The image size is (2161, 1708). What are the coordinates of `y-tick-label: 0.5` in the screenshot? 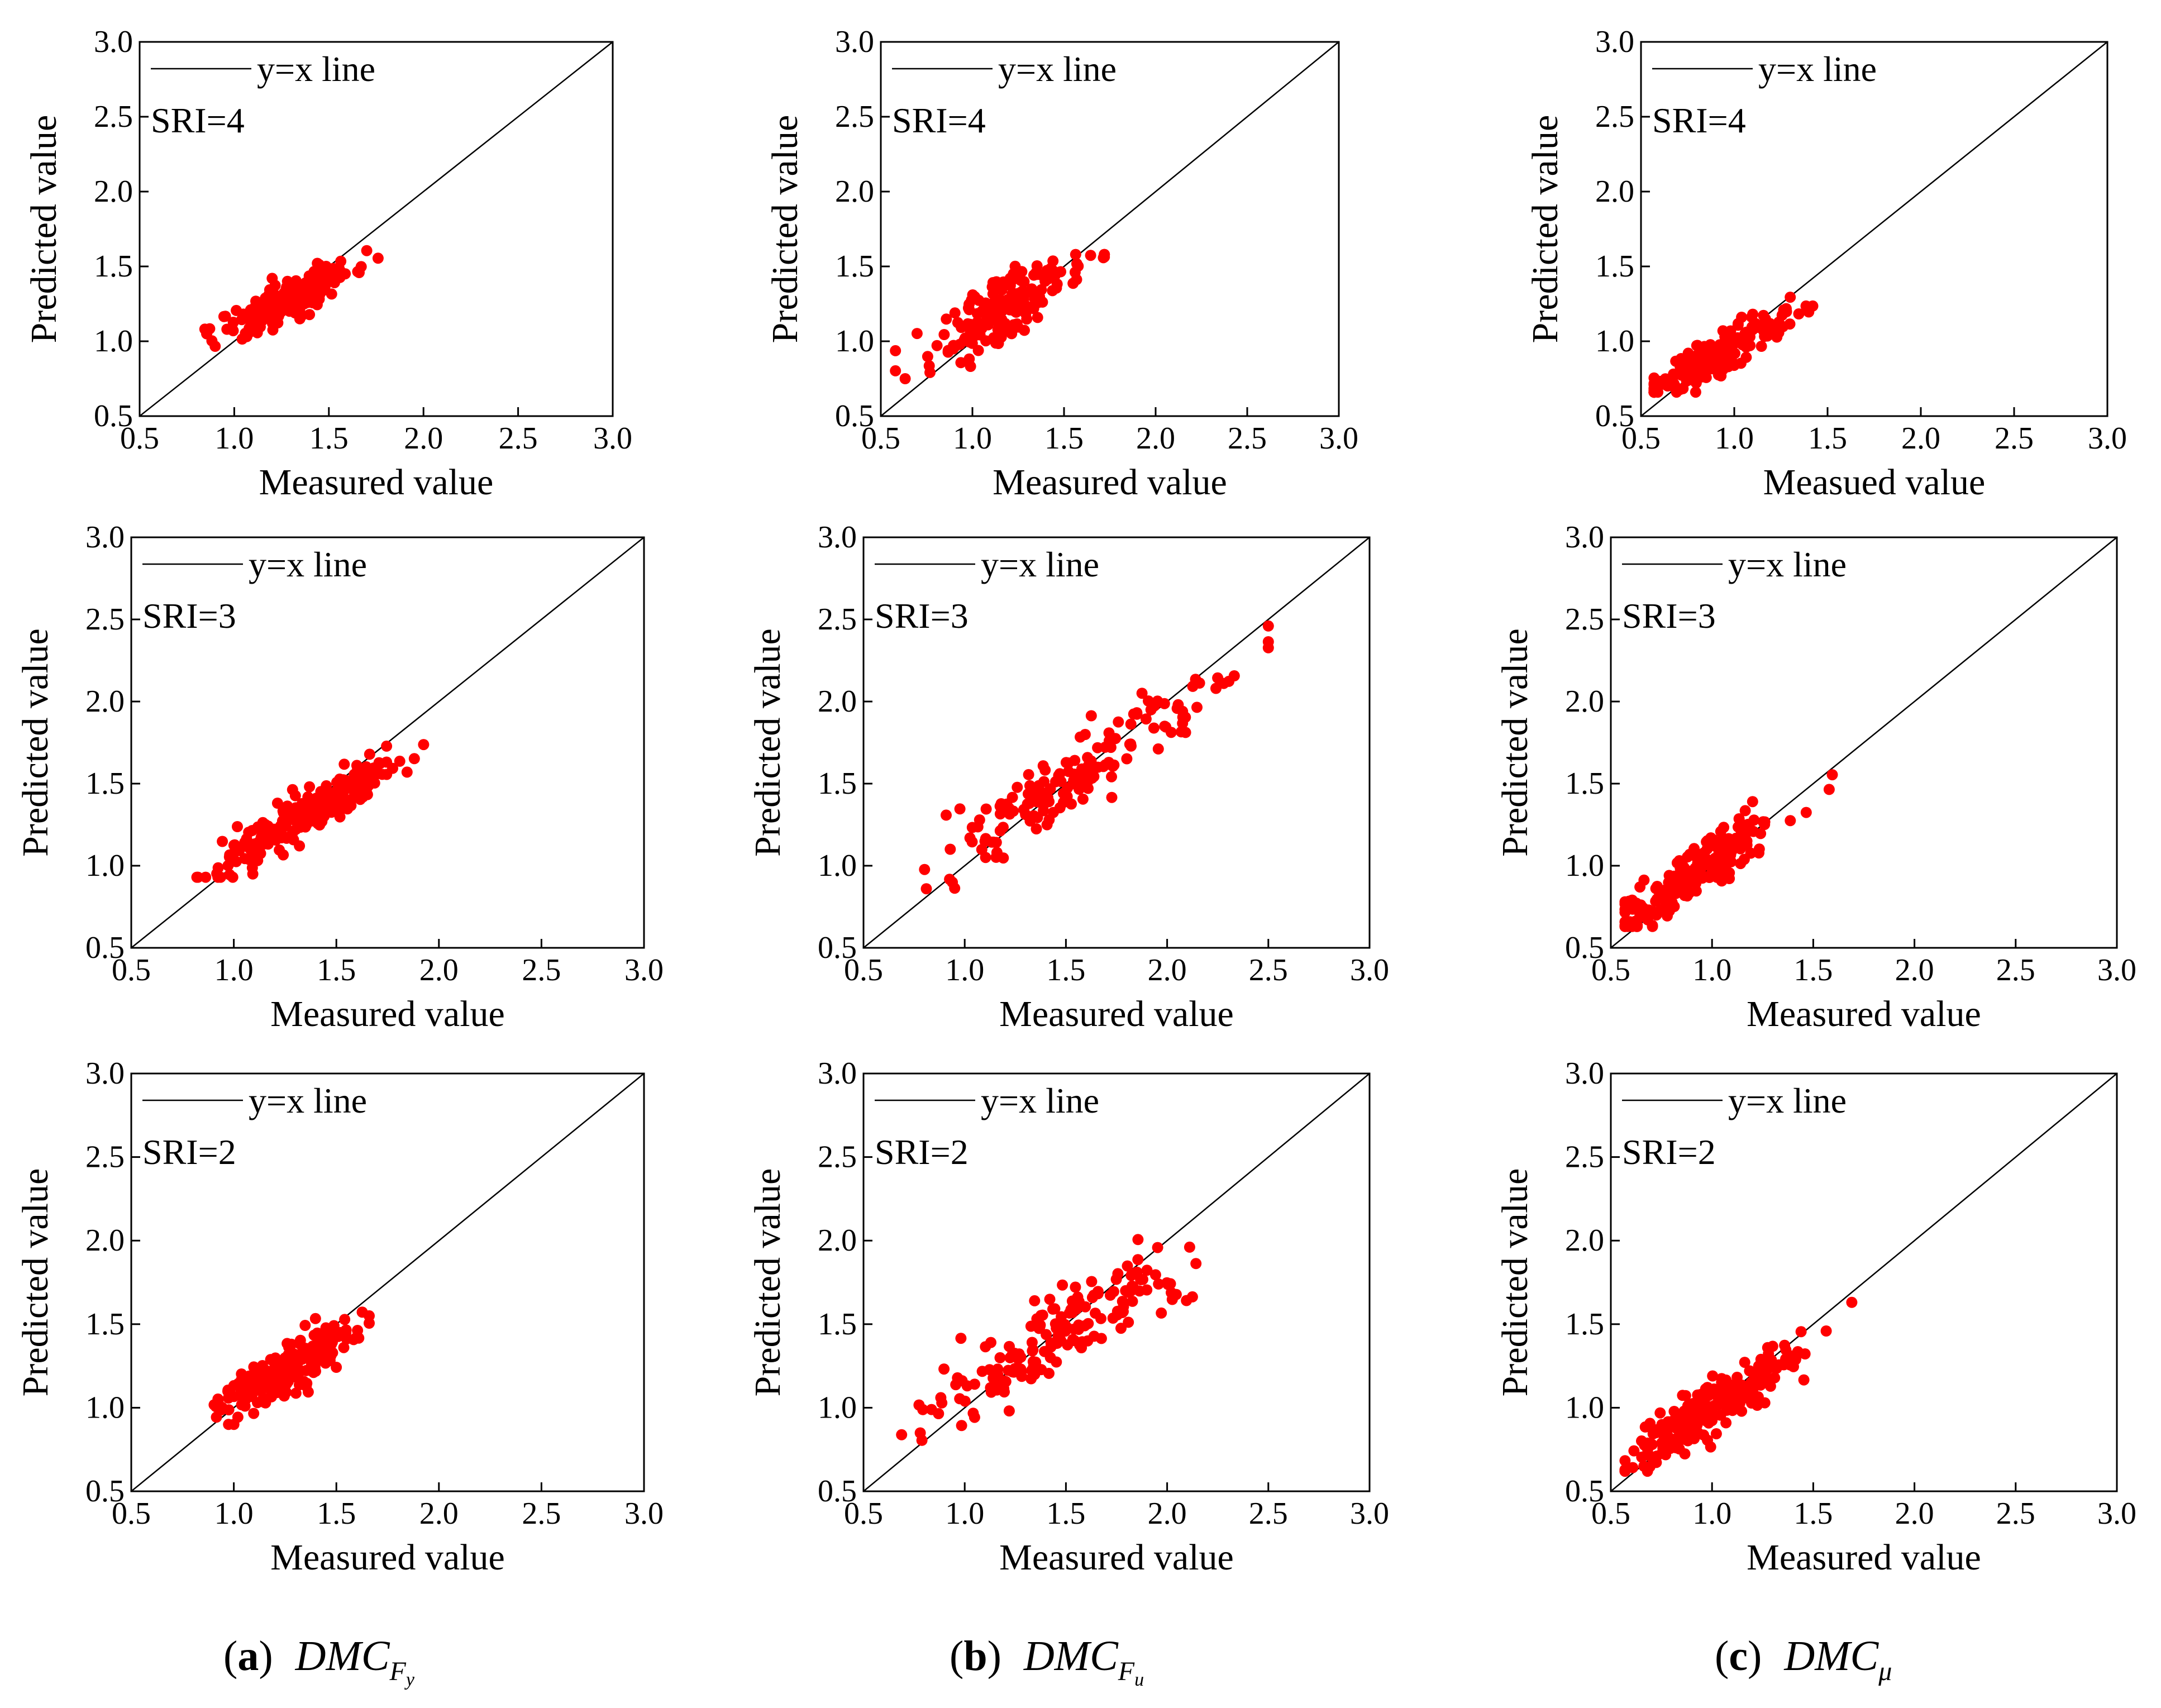 It's located at (837, 1491).